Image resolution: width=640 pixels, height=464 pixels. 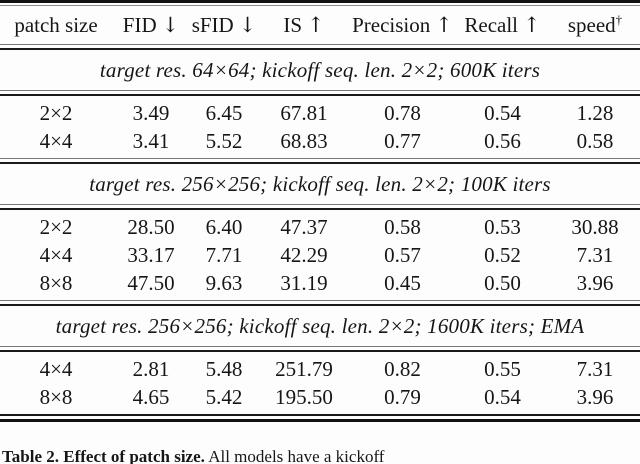 What do you see at coordinates (304, 396) in the screenshot?
I see `cell-is: 195.50` at bounding box center [304, 396].